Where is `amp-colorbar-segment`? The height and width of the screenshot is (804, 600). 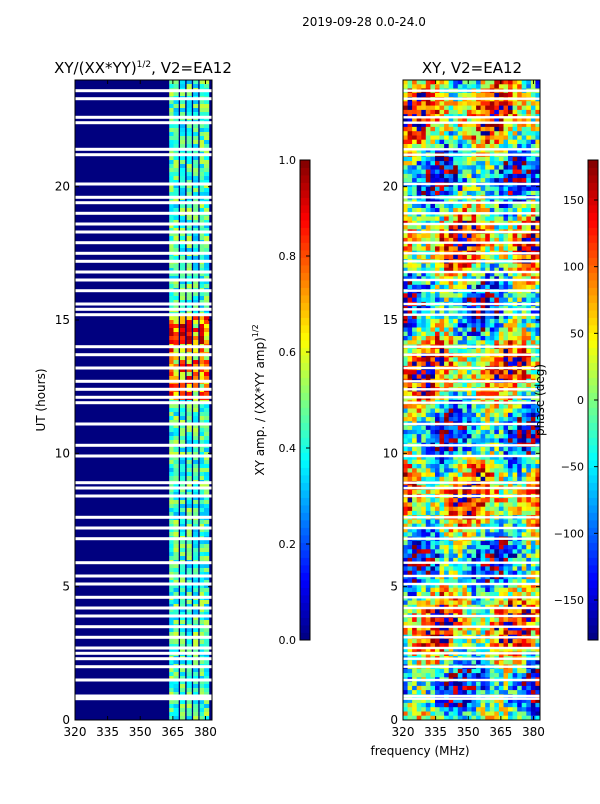 amp-colorbar-segment is located at coordinates (305, 344).